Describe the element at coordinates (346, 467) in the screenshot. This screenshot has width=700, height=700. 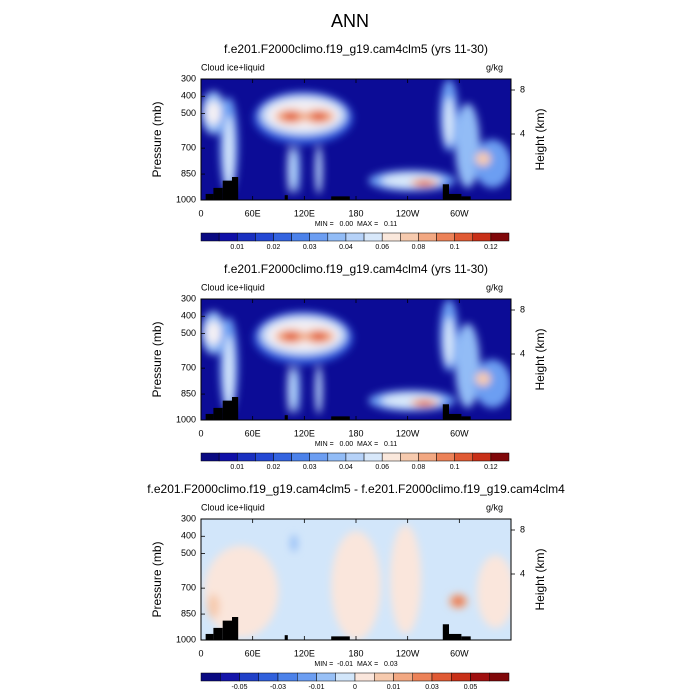
I see `colorbar-label: 0.04` at that location.